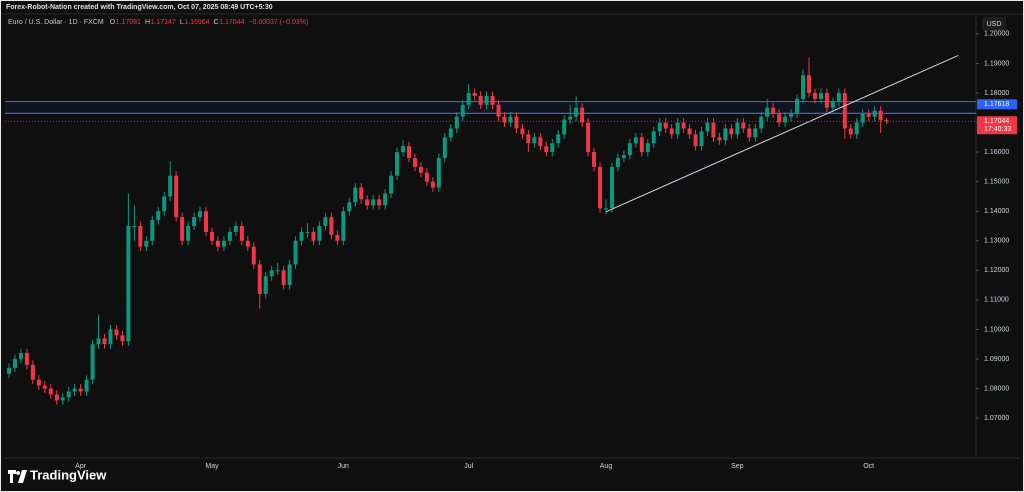  Describe the element at coordinates (147, 22) in the screenshot. I see `ohlc-letter: H` at that location.